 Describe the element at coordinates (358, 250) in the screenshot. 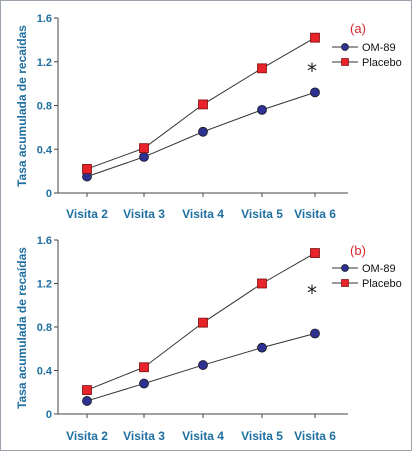

I see `panel-label: (b)` at that location.